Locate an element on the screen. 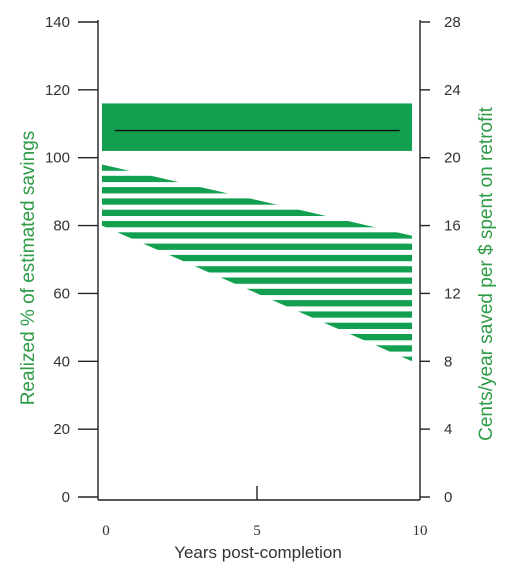 This screenshot has height=564, width=507. x-axis-title: Years post-completion is located at coordinates (258, 552).